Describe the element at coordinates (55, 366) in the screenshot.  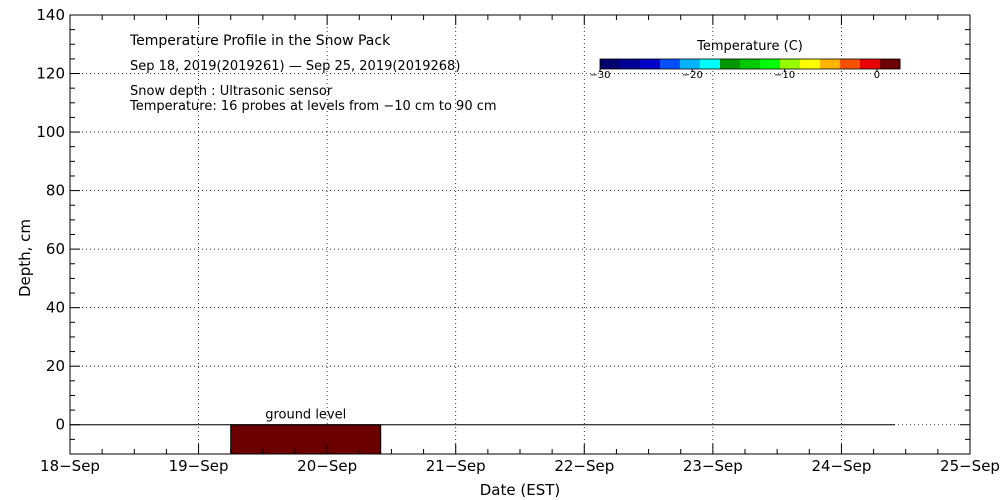
I see `y-tick-label: 20` at that location.